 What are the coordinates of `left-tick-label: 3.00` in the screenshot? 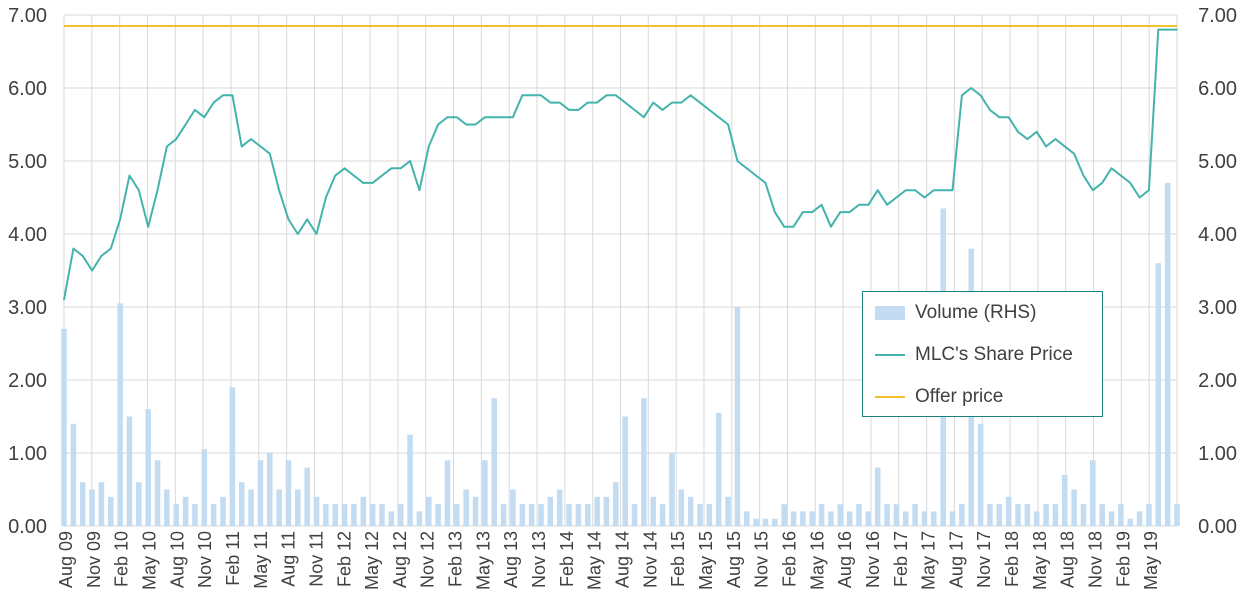 It's located at (27, 308).